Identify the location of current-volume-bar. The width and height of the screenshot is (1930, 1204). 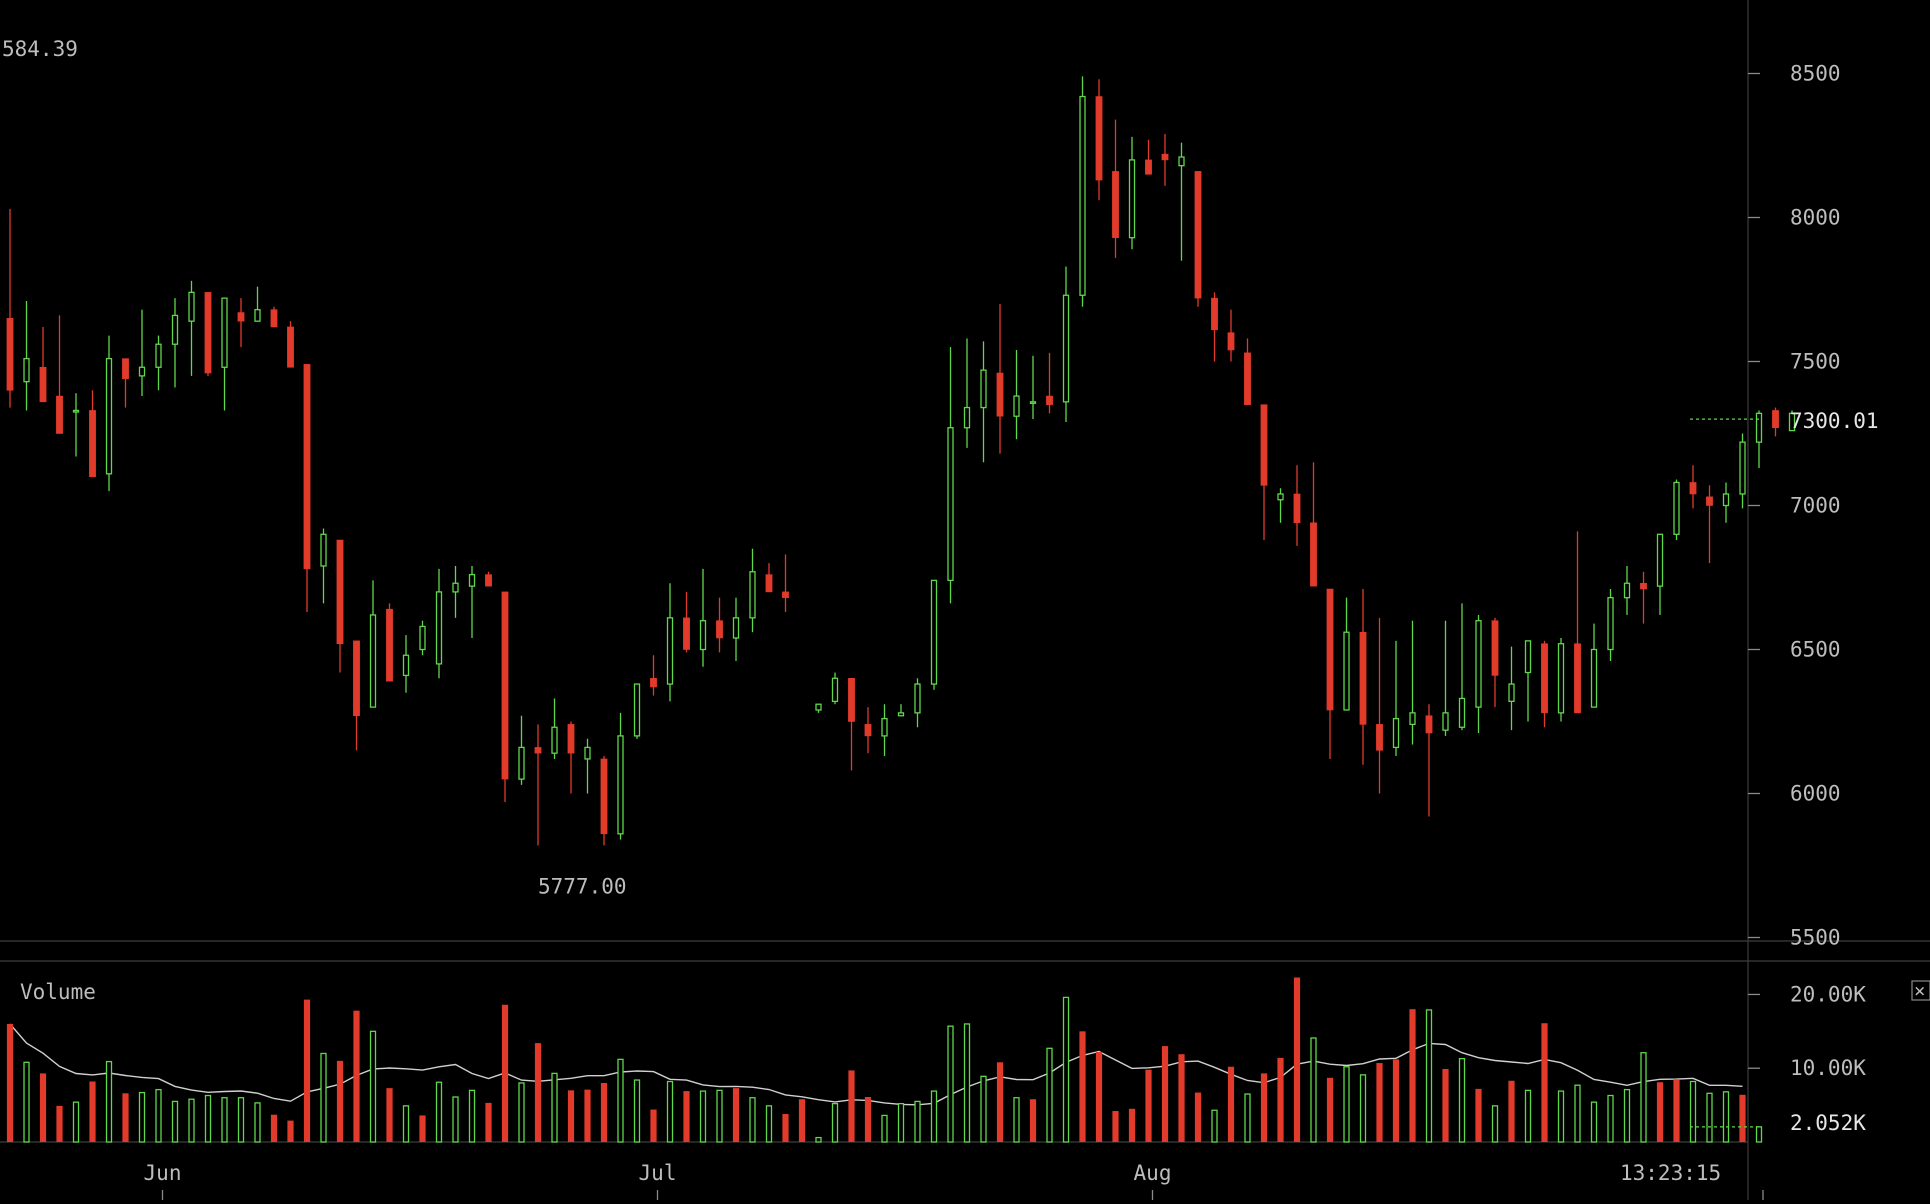
(1759, 1134).